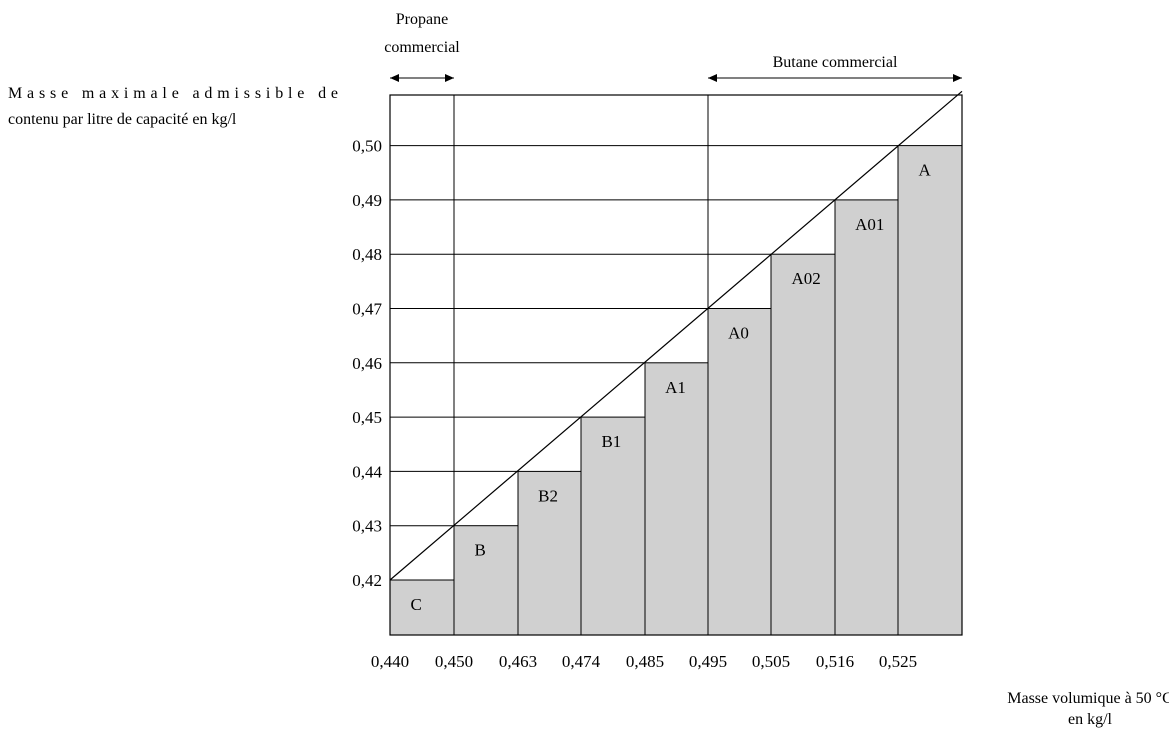 The height and width of the screenshot is (730, 1169). Describe the element at coordinates (173, 93) in the screenshot. I see `y-axis-title: Masse maximale admissible de` at that location.